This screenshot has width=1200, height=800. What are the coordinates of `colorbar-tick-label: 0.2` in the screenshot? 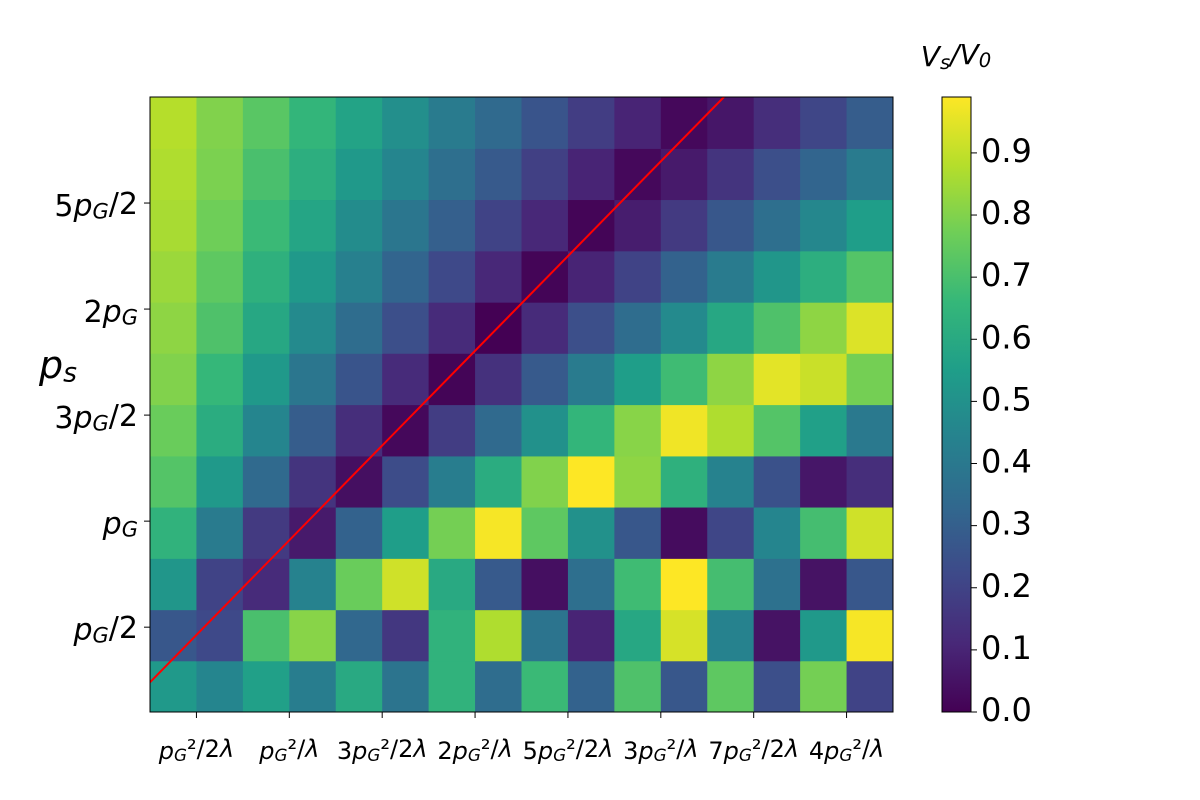 It's located at (1006, 586).